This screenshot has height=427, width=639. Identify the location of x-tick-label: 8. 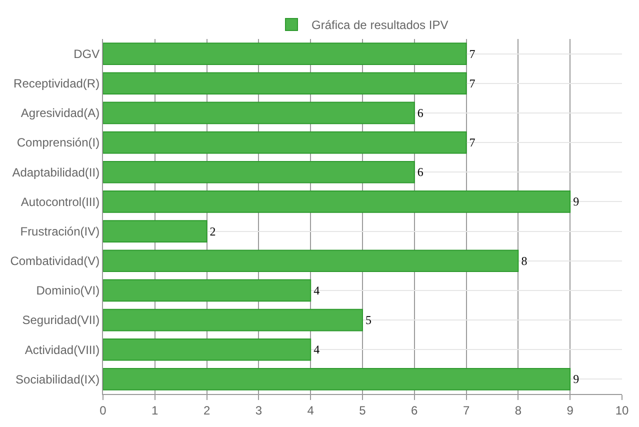
(518, 410).